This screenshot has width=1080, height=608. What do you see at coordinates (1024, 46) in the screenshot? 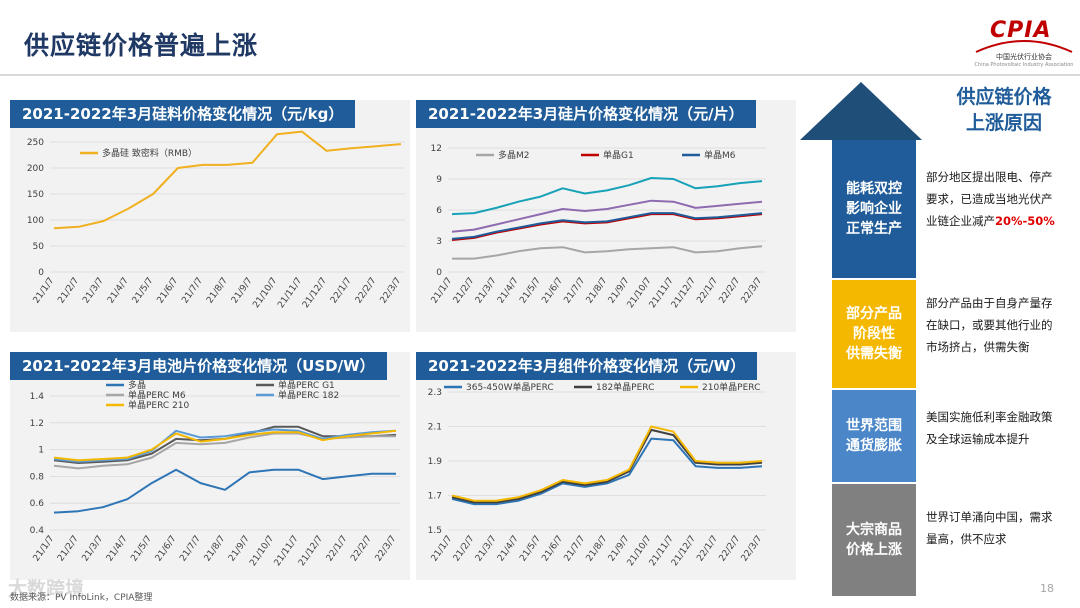
I see `logo-swoosh-icon` at bounding box center [1024, 46].